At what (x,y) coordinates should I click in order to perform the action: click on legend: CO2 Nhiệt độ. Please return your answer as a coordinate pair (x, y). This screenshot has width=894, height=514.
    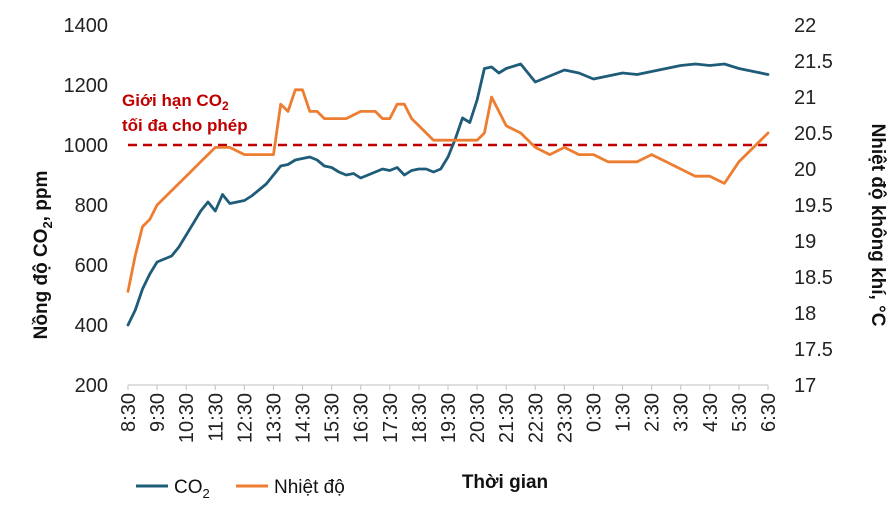
    Looking at the image, I should click on (240, 489).